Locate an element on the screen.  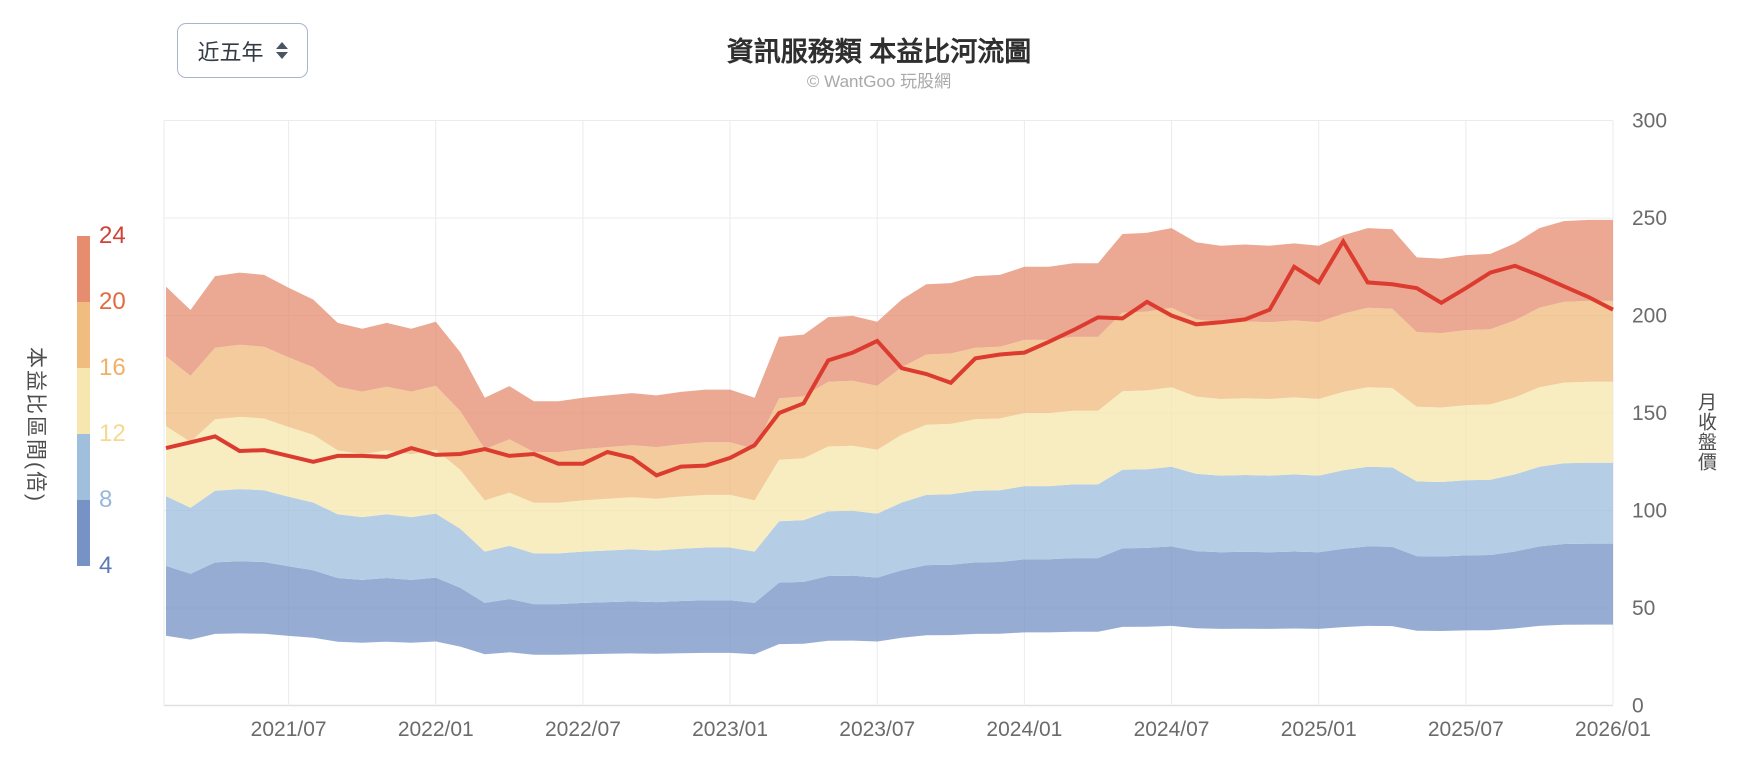
pe-legend-label: 4 is located at coordinates (106, 565).